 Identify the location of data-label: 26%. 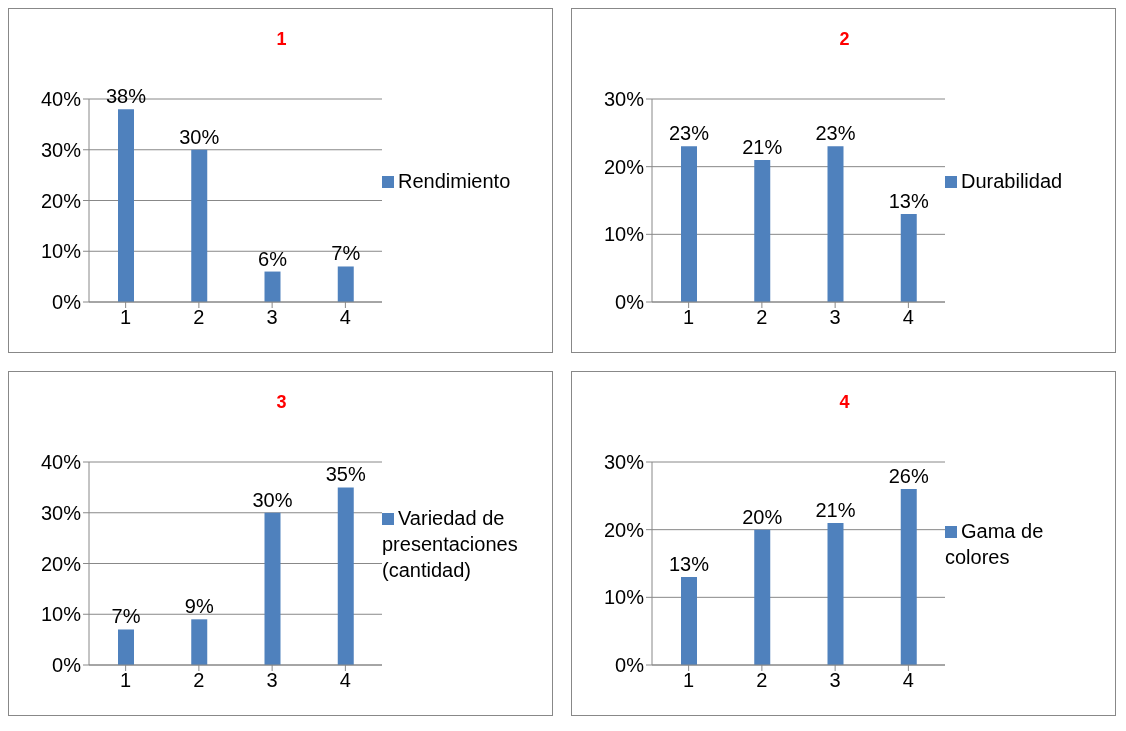
(908, 476).